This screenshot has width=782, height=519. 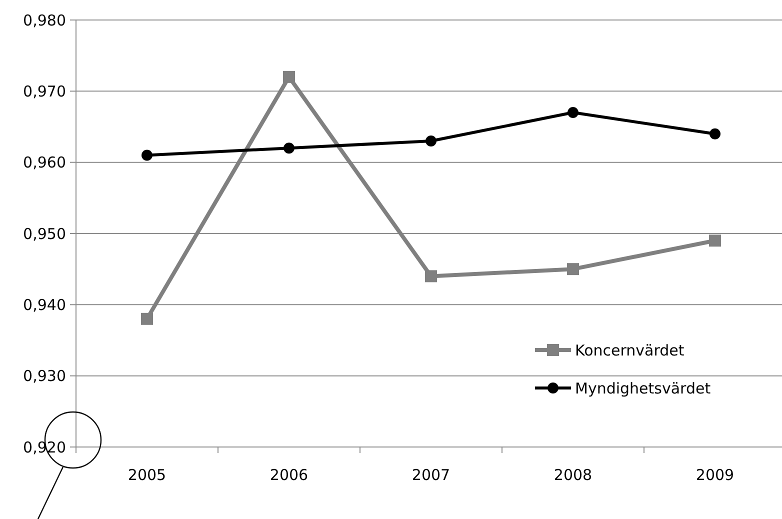 I want to click on y-tick-label: 0,950, so click(x=44, y=233).